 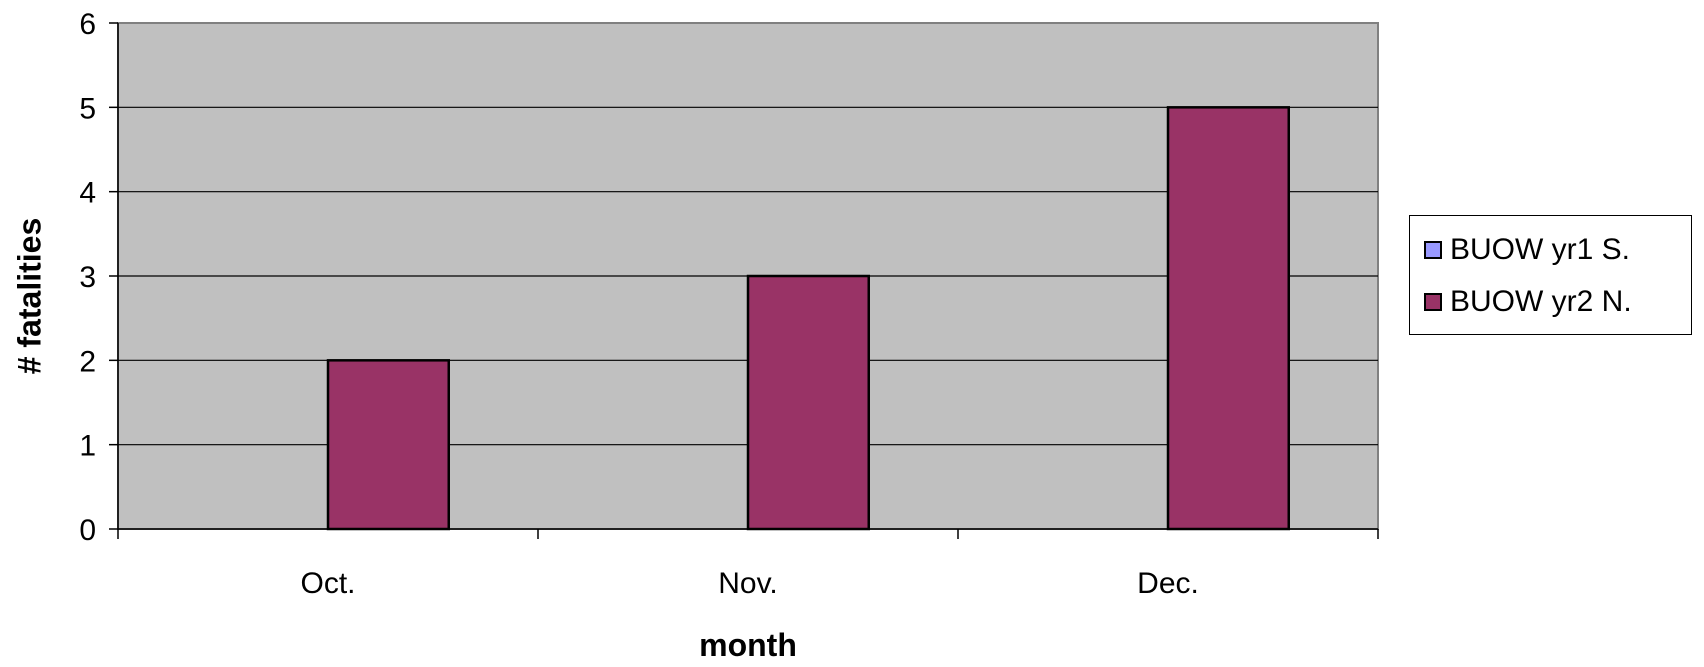 I want to click on x-tick-label: Nov., so click(x=747, y=583).